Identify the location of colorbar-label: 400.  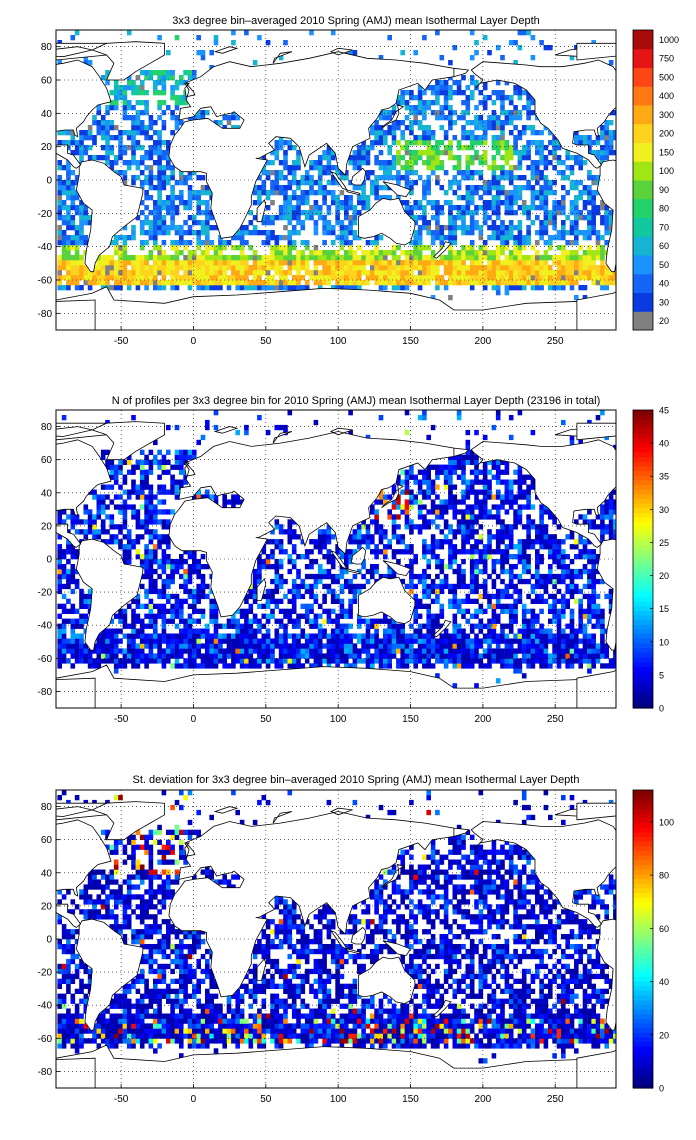
(666, 96).